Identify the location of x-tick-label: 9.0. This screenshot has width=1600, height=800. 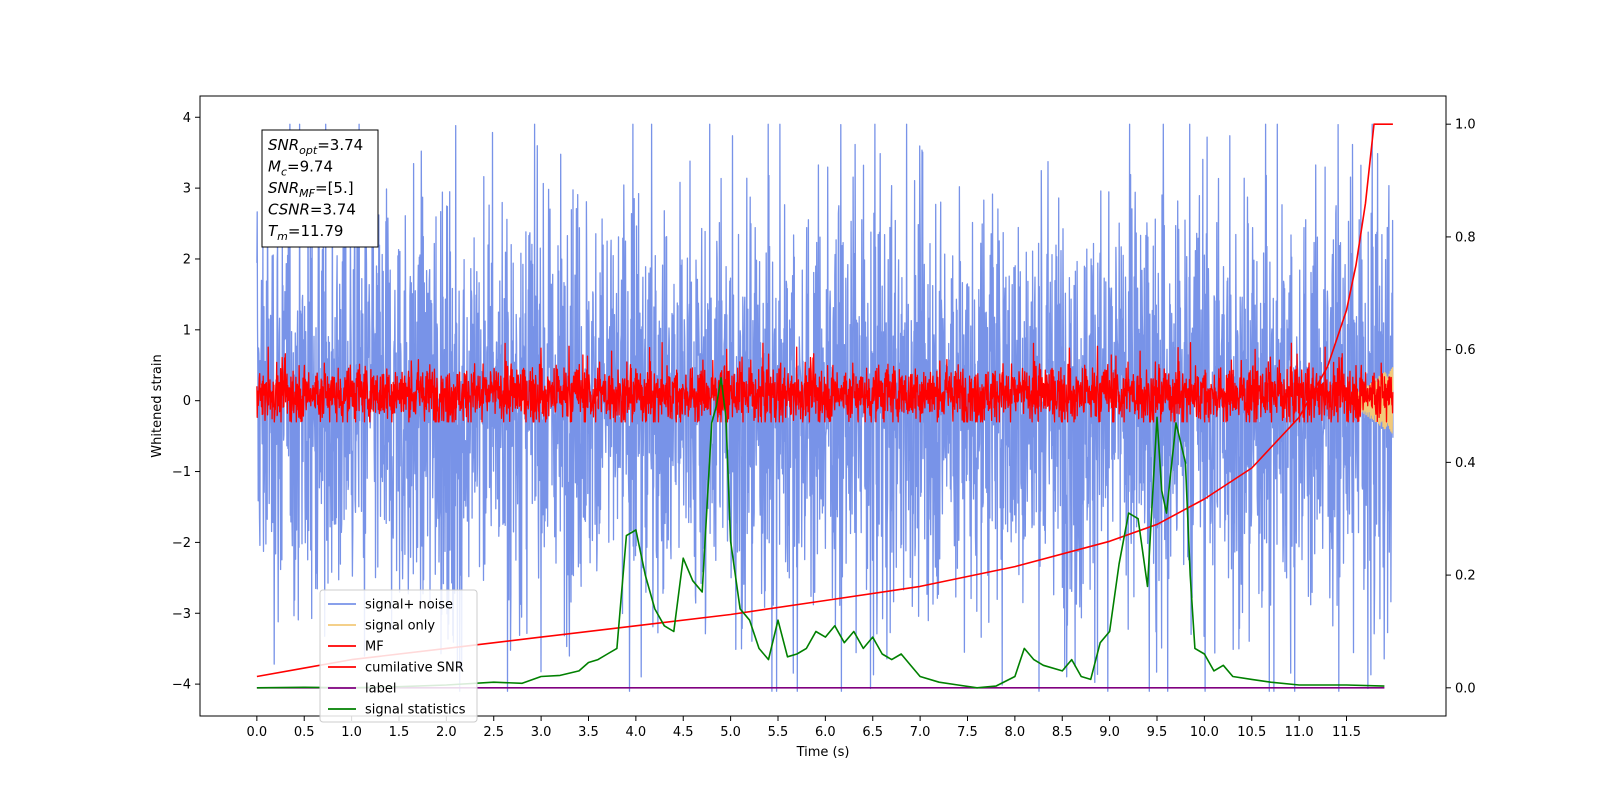
(1109, 732).